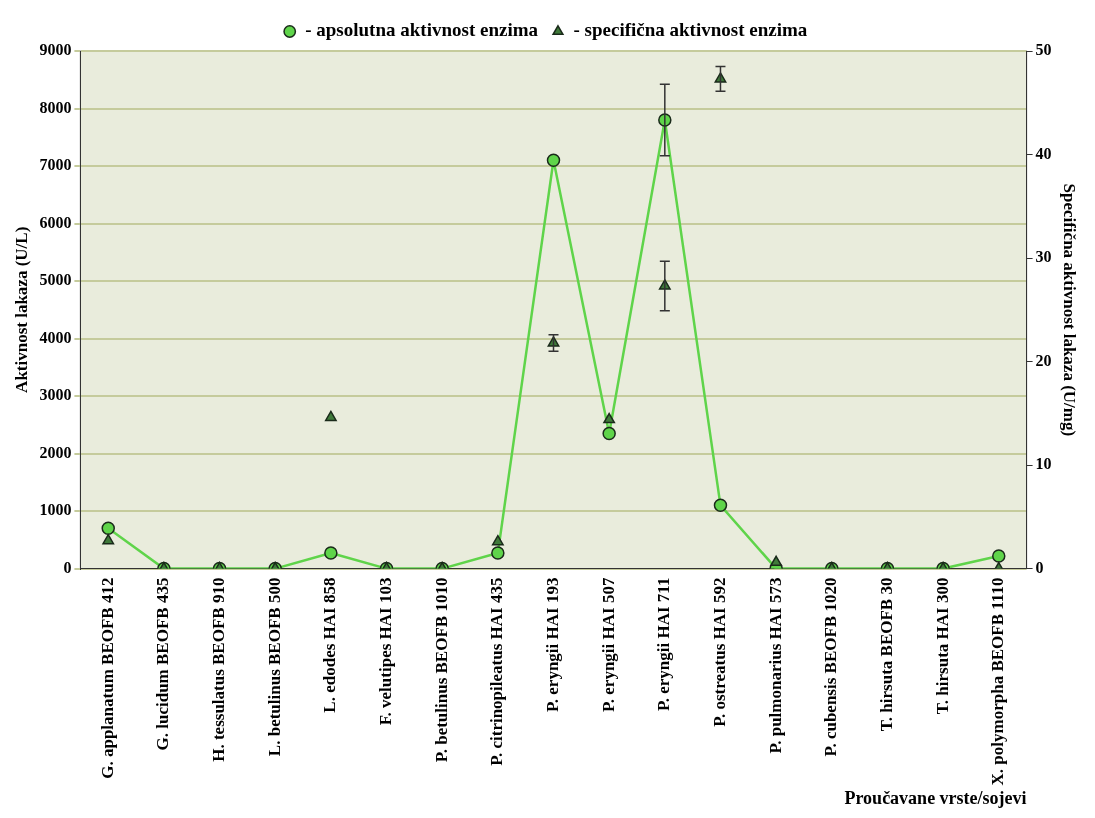  Describe the element at coordinates (831, 667) in the screenshot. I see `x-tick-label: P. cubensis BEOFB 1020` at that location.